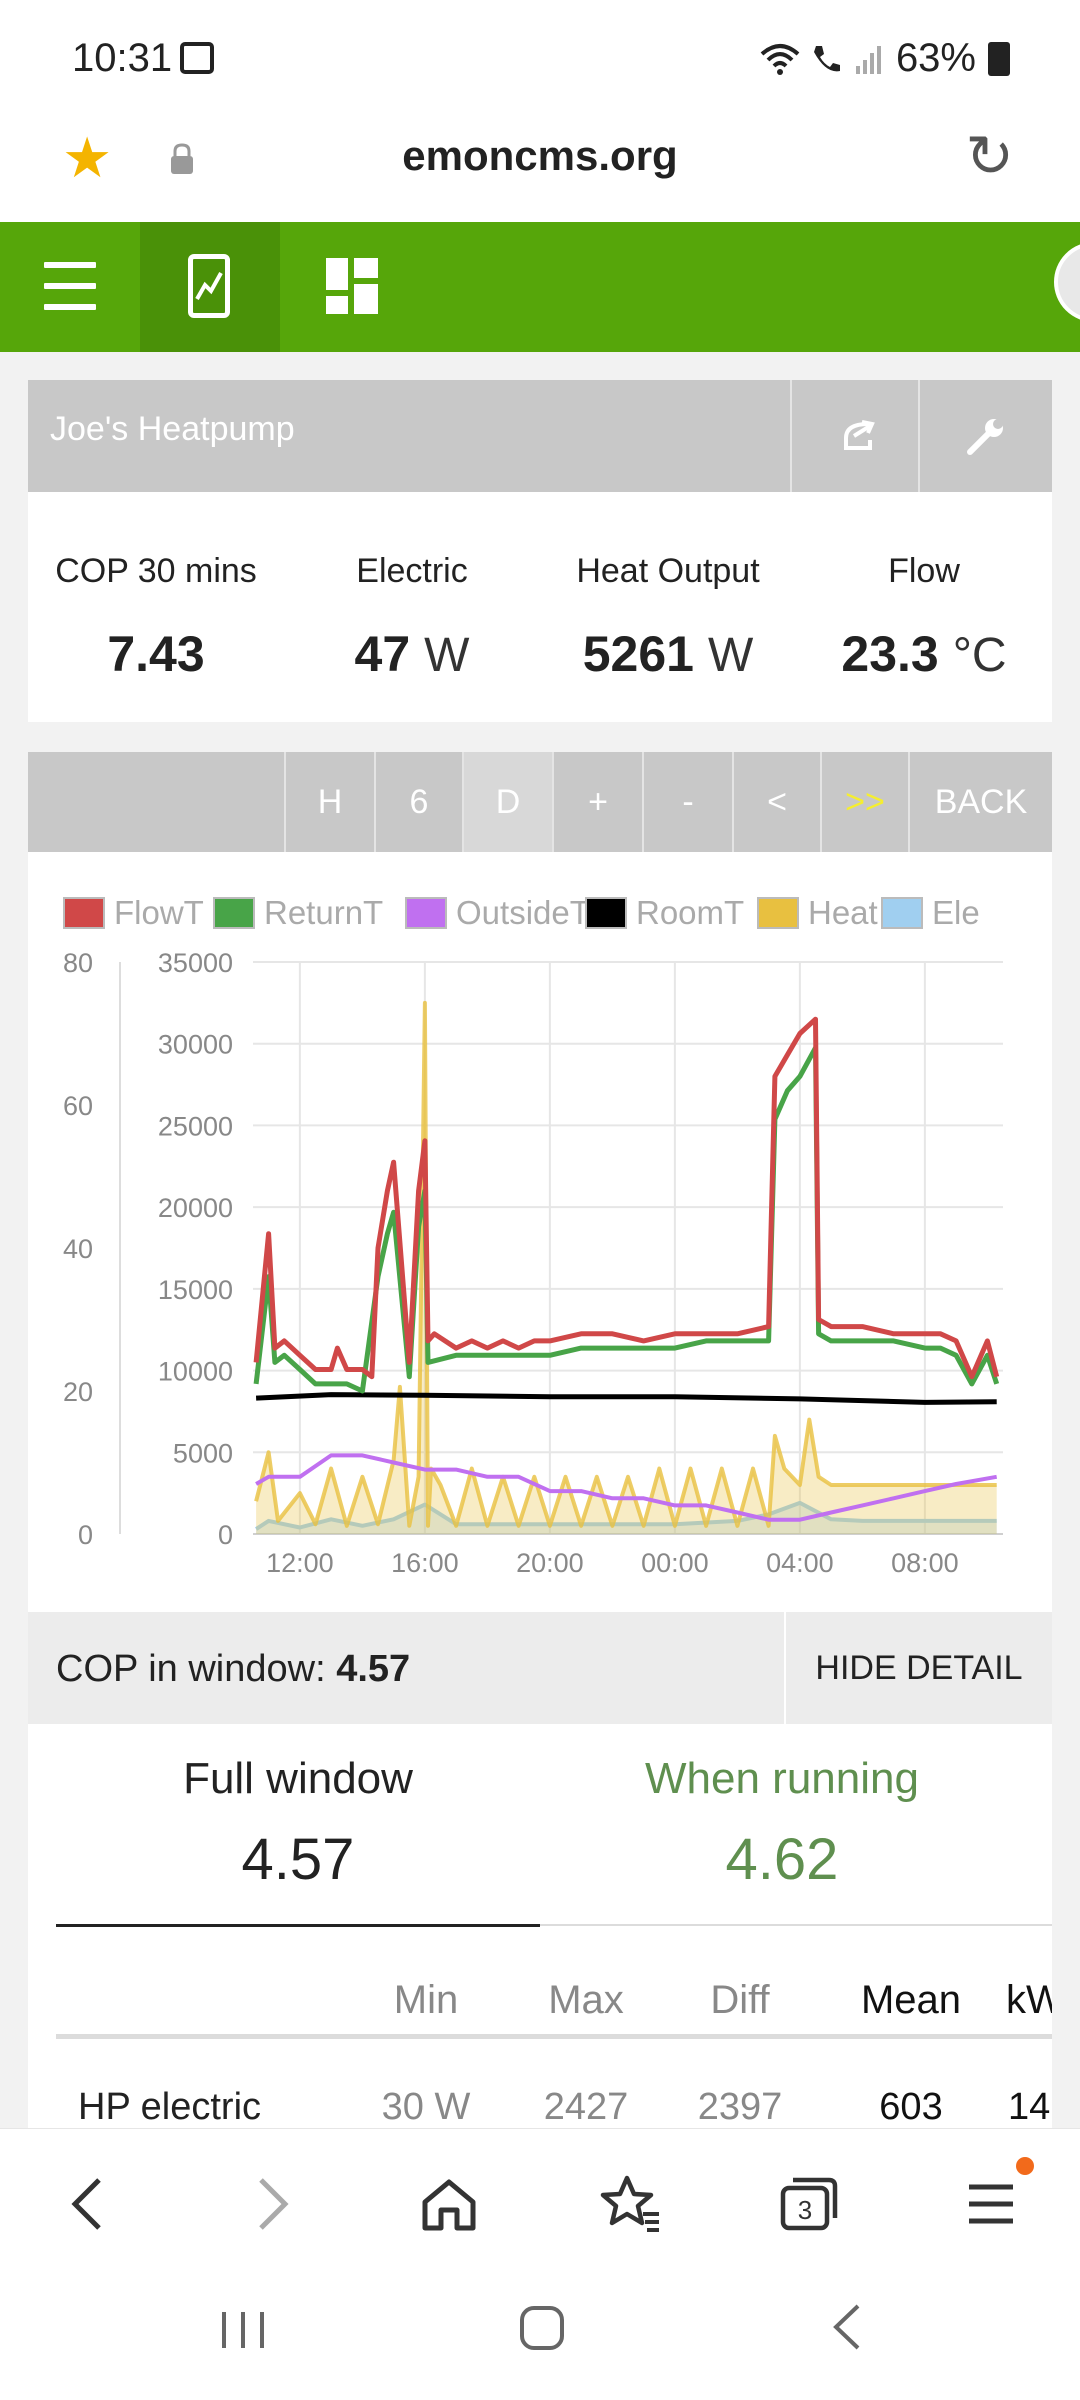 The width and height of the screenshot is (1080, 2400). What do you see at coordinates (156, 617) in the screenshot?
I see `stat-cop: COP 30 mins 7.43` at bounding box center [156, 617].